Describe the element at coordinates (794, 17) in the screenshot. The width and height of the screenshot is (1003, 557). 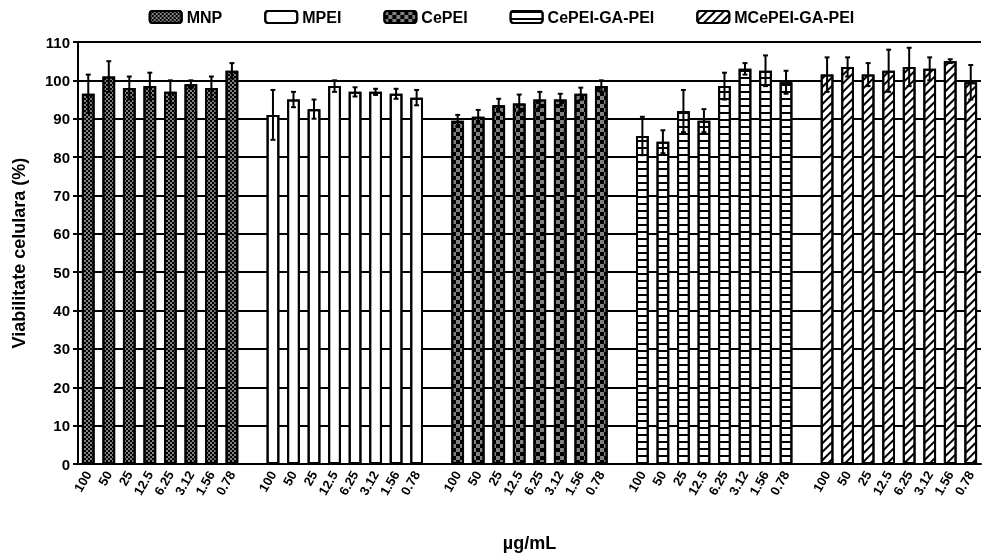
I see `legend-label: MCePEI-GA-PEI` at that location.